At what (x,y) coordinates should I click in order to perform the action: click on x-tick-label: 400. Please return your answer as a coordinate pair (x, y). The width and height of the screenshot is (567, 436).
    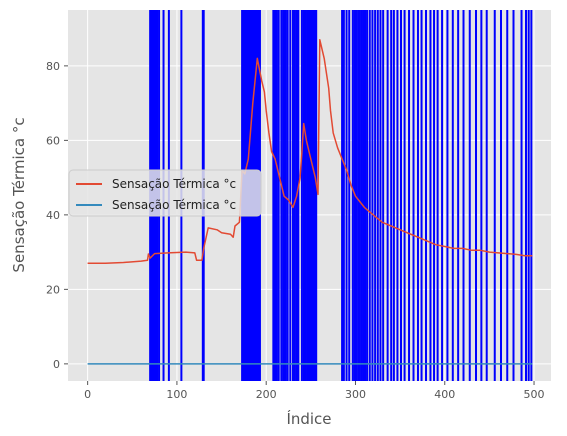
    Looking at the image, I should click on (444, 394).